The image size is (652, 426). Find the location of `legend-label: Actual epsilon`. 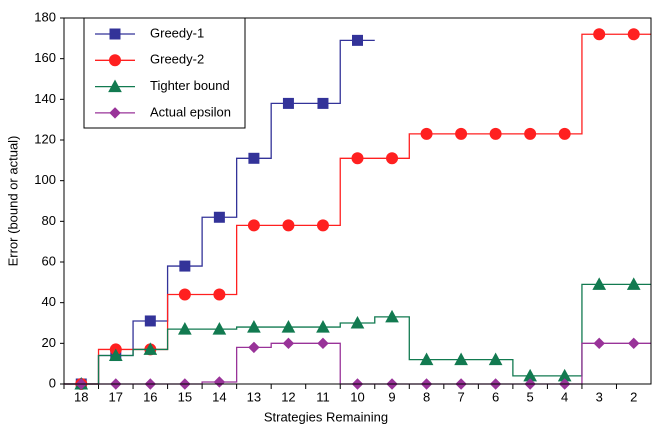

legend-label: Actual epsilon is located at coordinates (190, 111).